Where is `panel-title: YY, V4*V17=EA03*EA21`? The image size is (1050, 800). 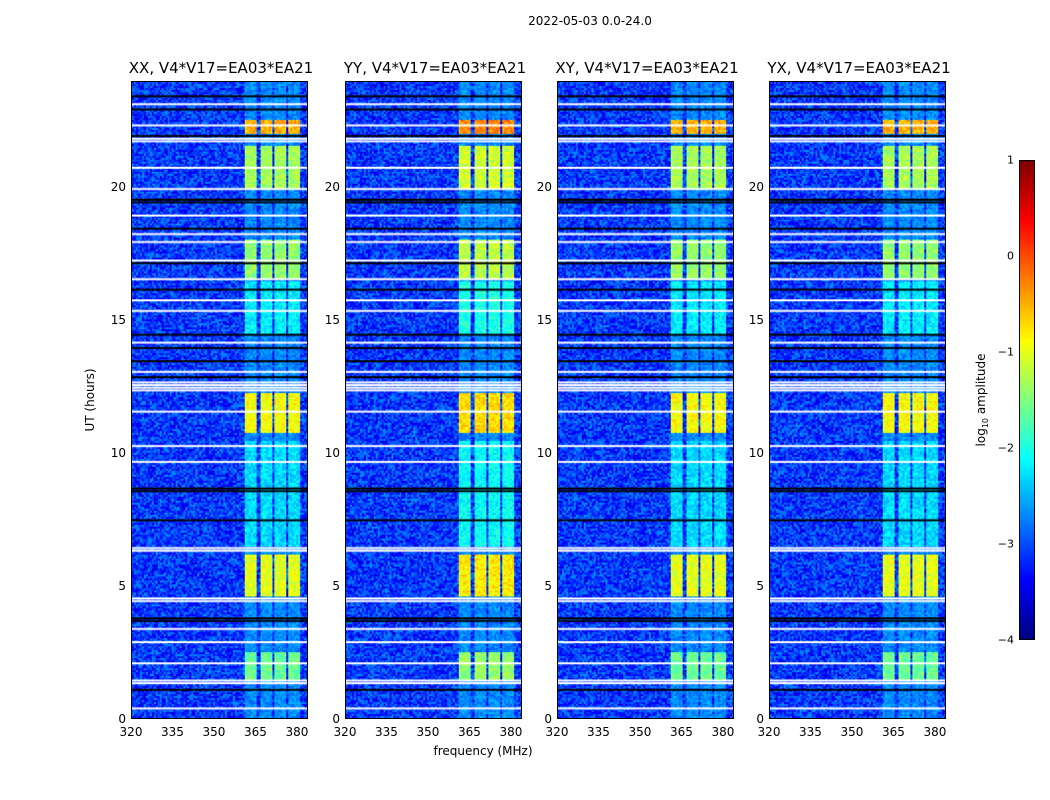 panel-title: YY, V4*V17=EA03*EA21 is located at coordinates (435, 68).